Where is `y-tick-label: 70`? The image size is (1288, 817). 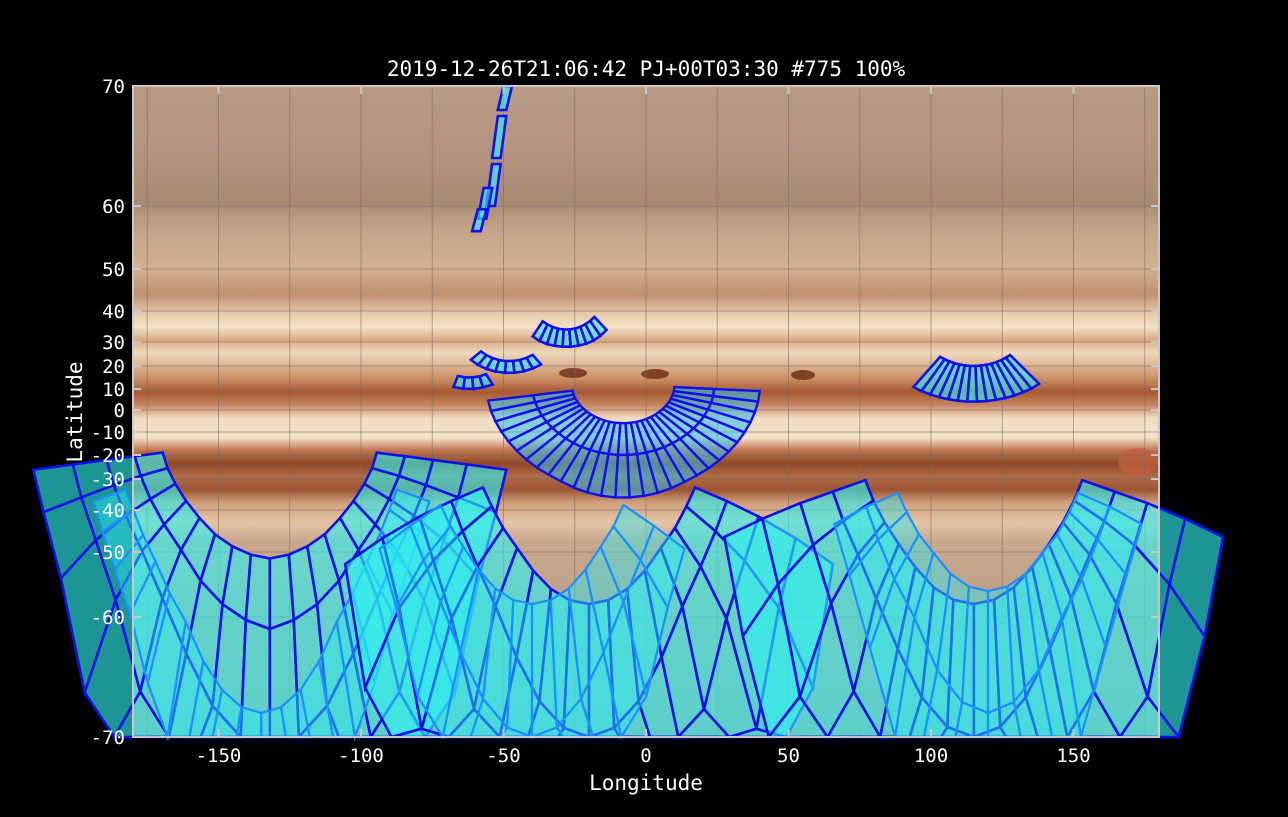
y-tick-label: 70 is located at coordinates (113, 87).